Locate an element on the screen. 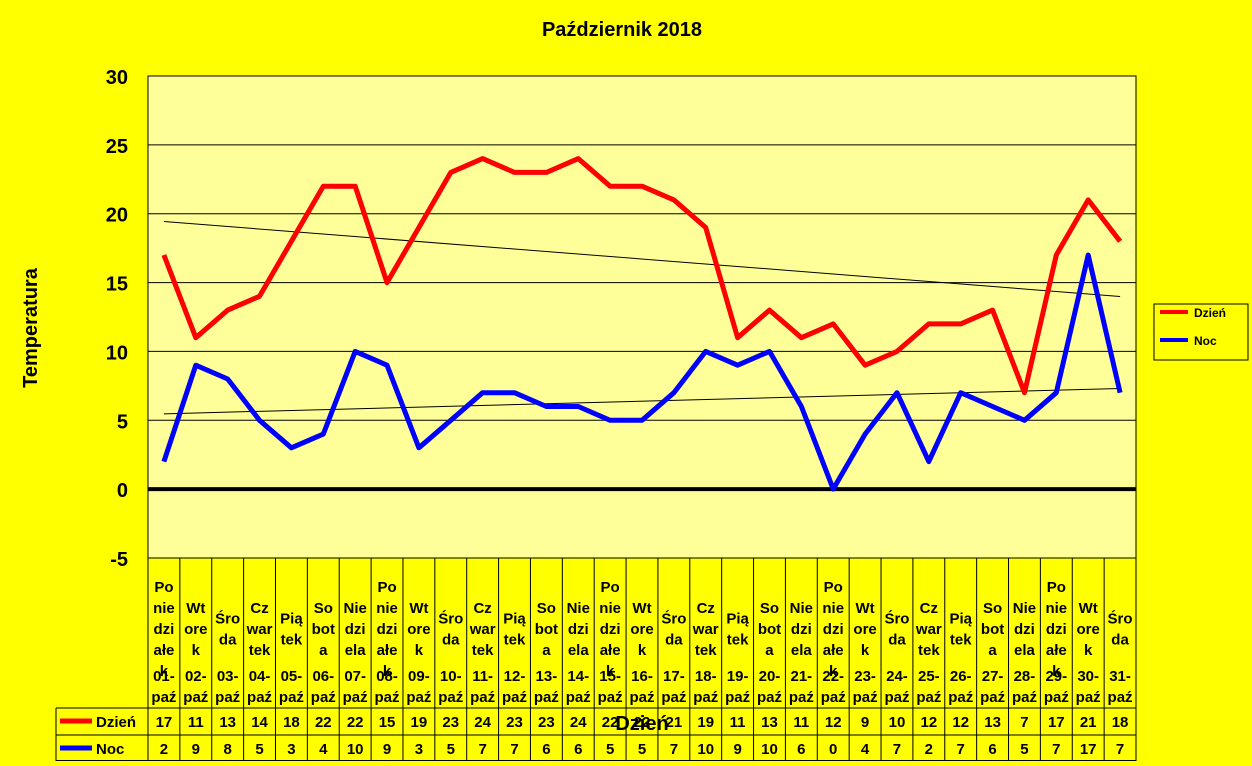 Image resolution: width=1252 pixels, height=766 pixels. legend-label: Noc is located at coordinates (1205, 341).